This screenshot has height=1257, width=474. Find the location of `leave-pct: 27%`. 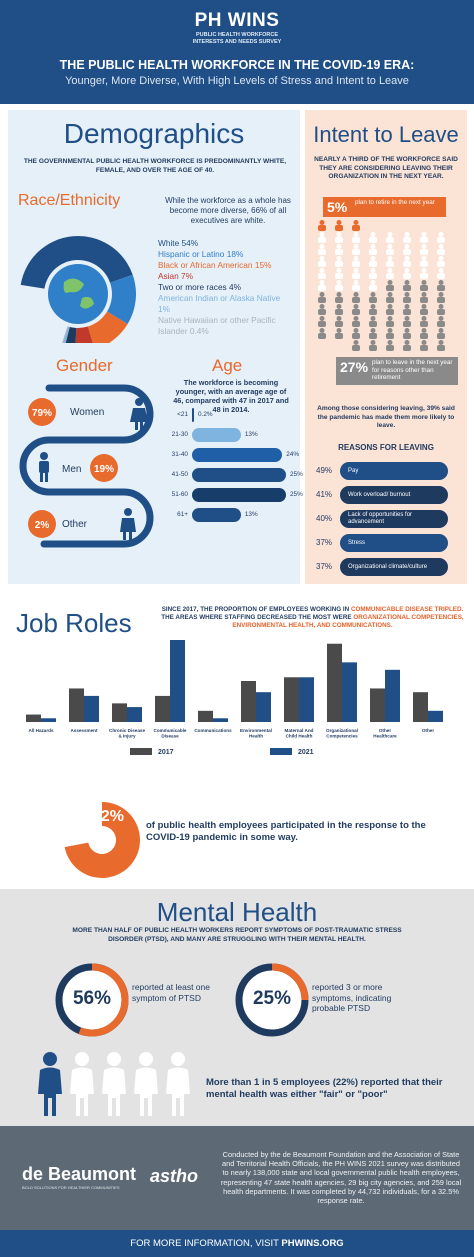

leave-pct: 27% is located at coordinates (354, 367).